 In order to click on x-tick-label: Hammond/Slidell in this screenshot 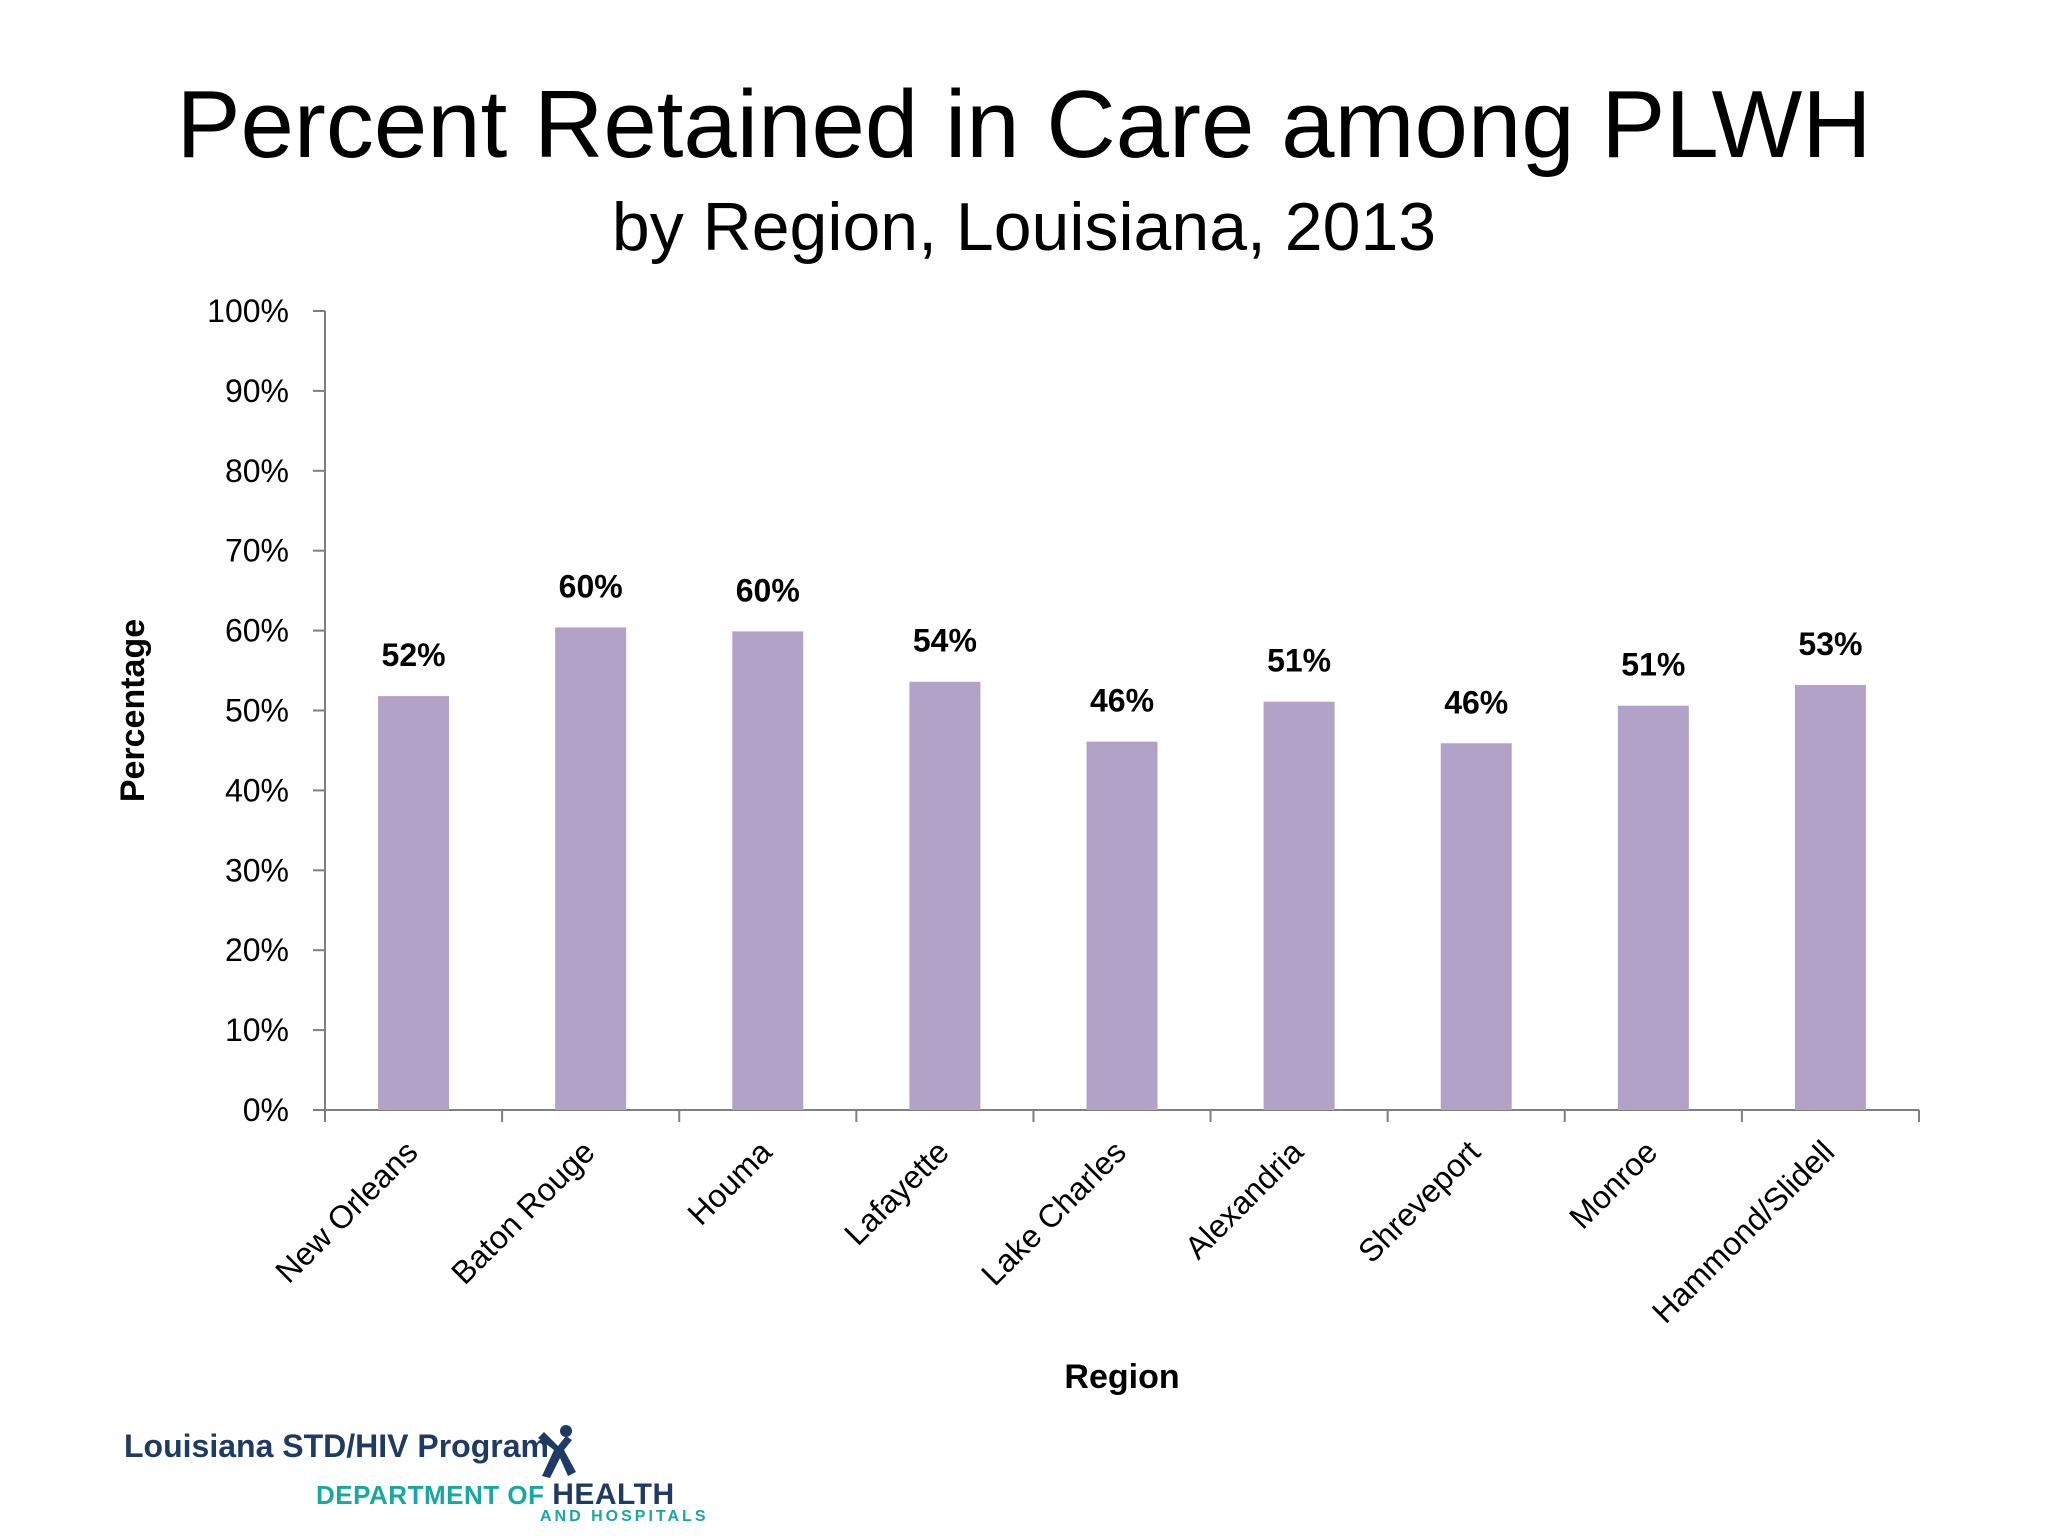, I will do `click(1743, 1231)`.